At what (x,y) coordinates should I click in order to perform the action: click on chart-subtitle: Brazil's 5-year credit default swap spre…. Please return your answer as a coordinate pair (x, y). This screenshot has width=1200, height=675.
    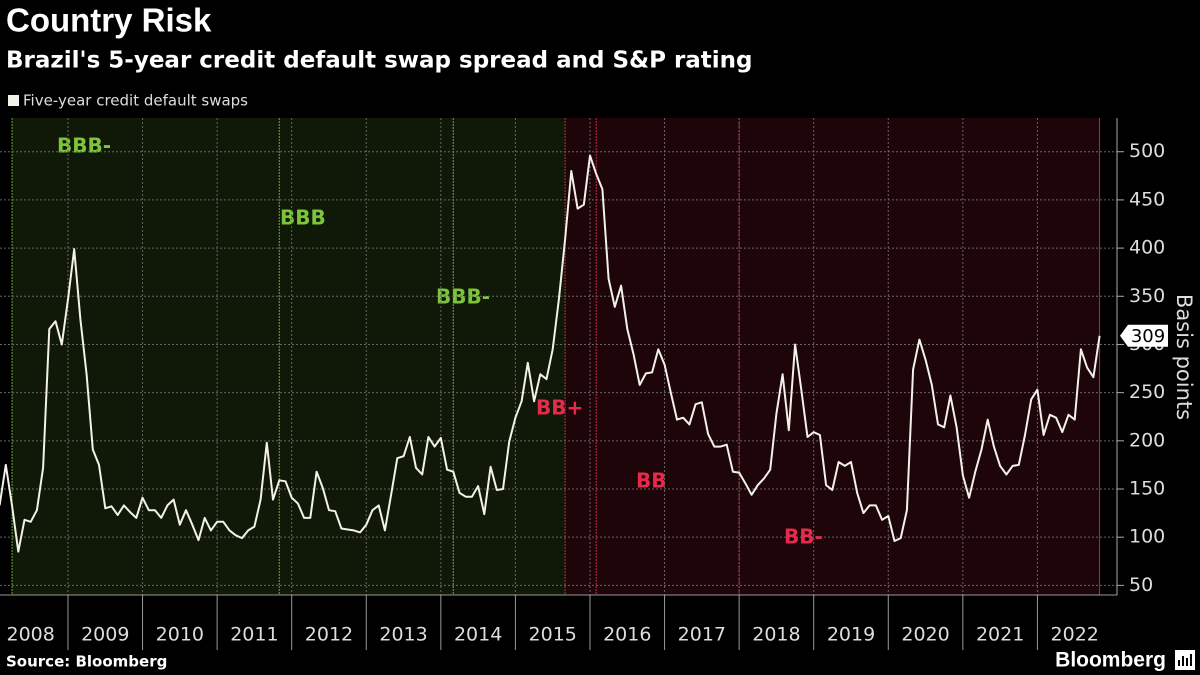
    Looking at the image, I should click on (379, 61).